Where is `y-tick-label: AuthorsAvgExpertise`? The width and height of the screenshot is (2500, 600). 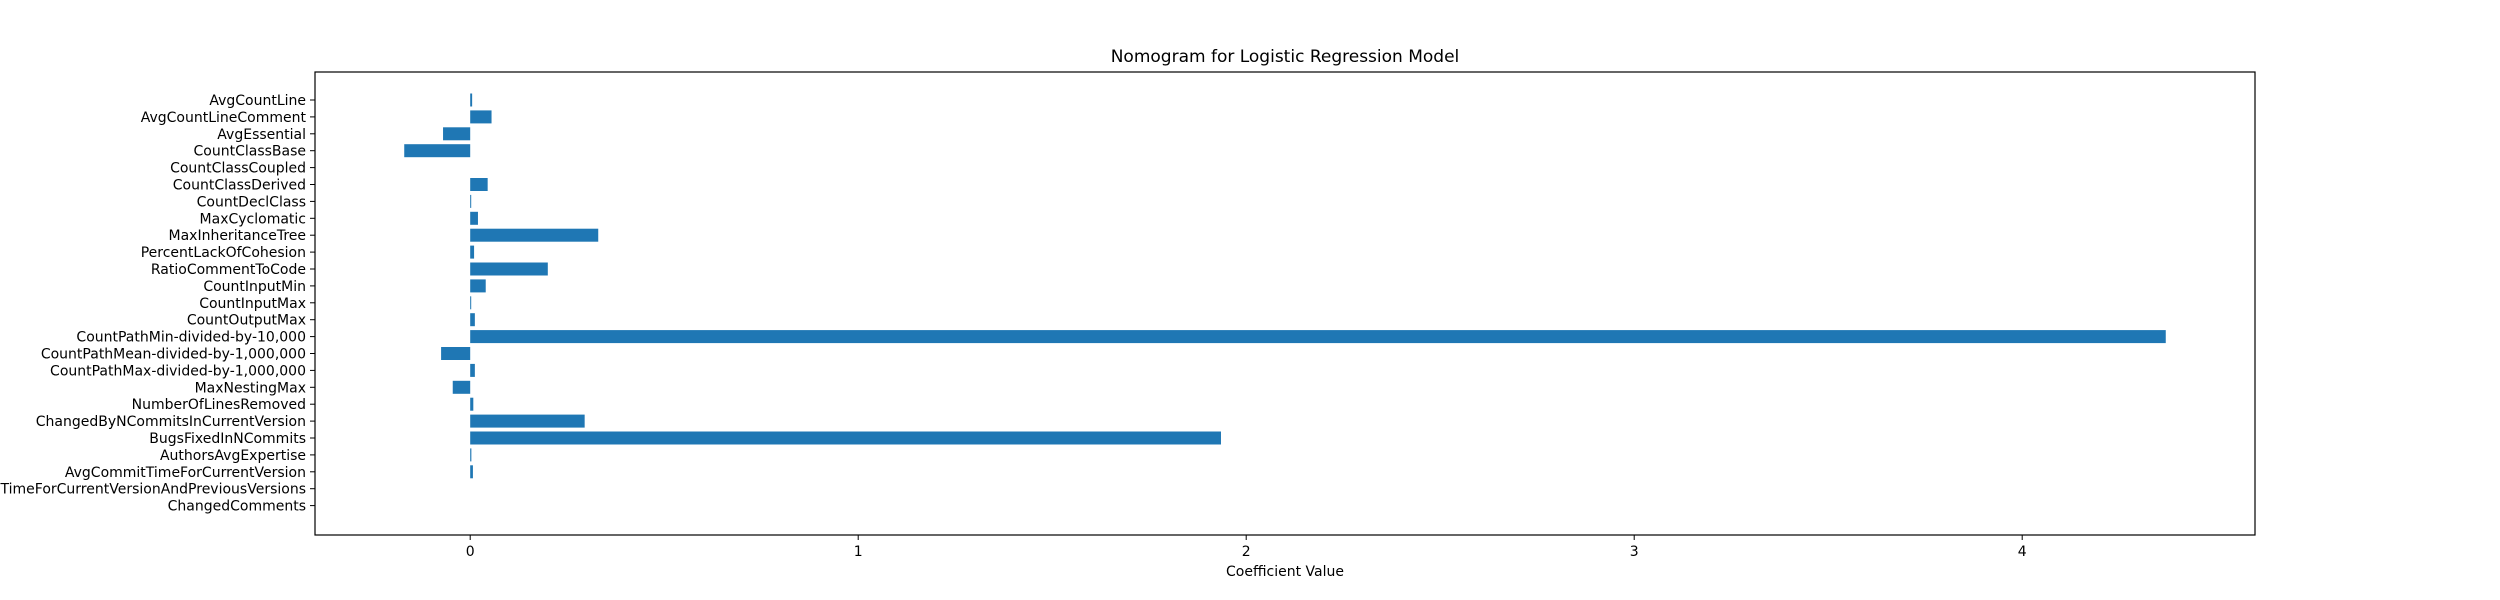 y-tick-label: AuthorsAvgExpertise is located at coordinates (233, 456).